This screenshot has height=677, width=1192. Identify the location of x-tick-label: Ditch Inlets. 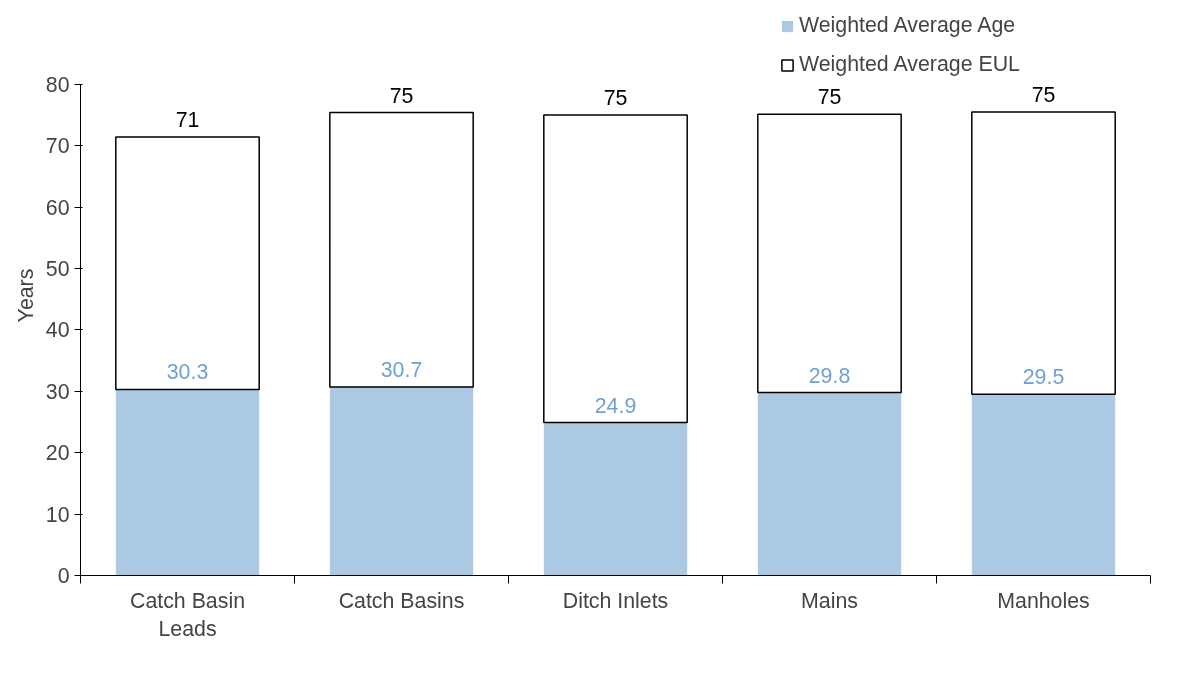
(615, 600).